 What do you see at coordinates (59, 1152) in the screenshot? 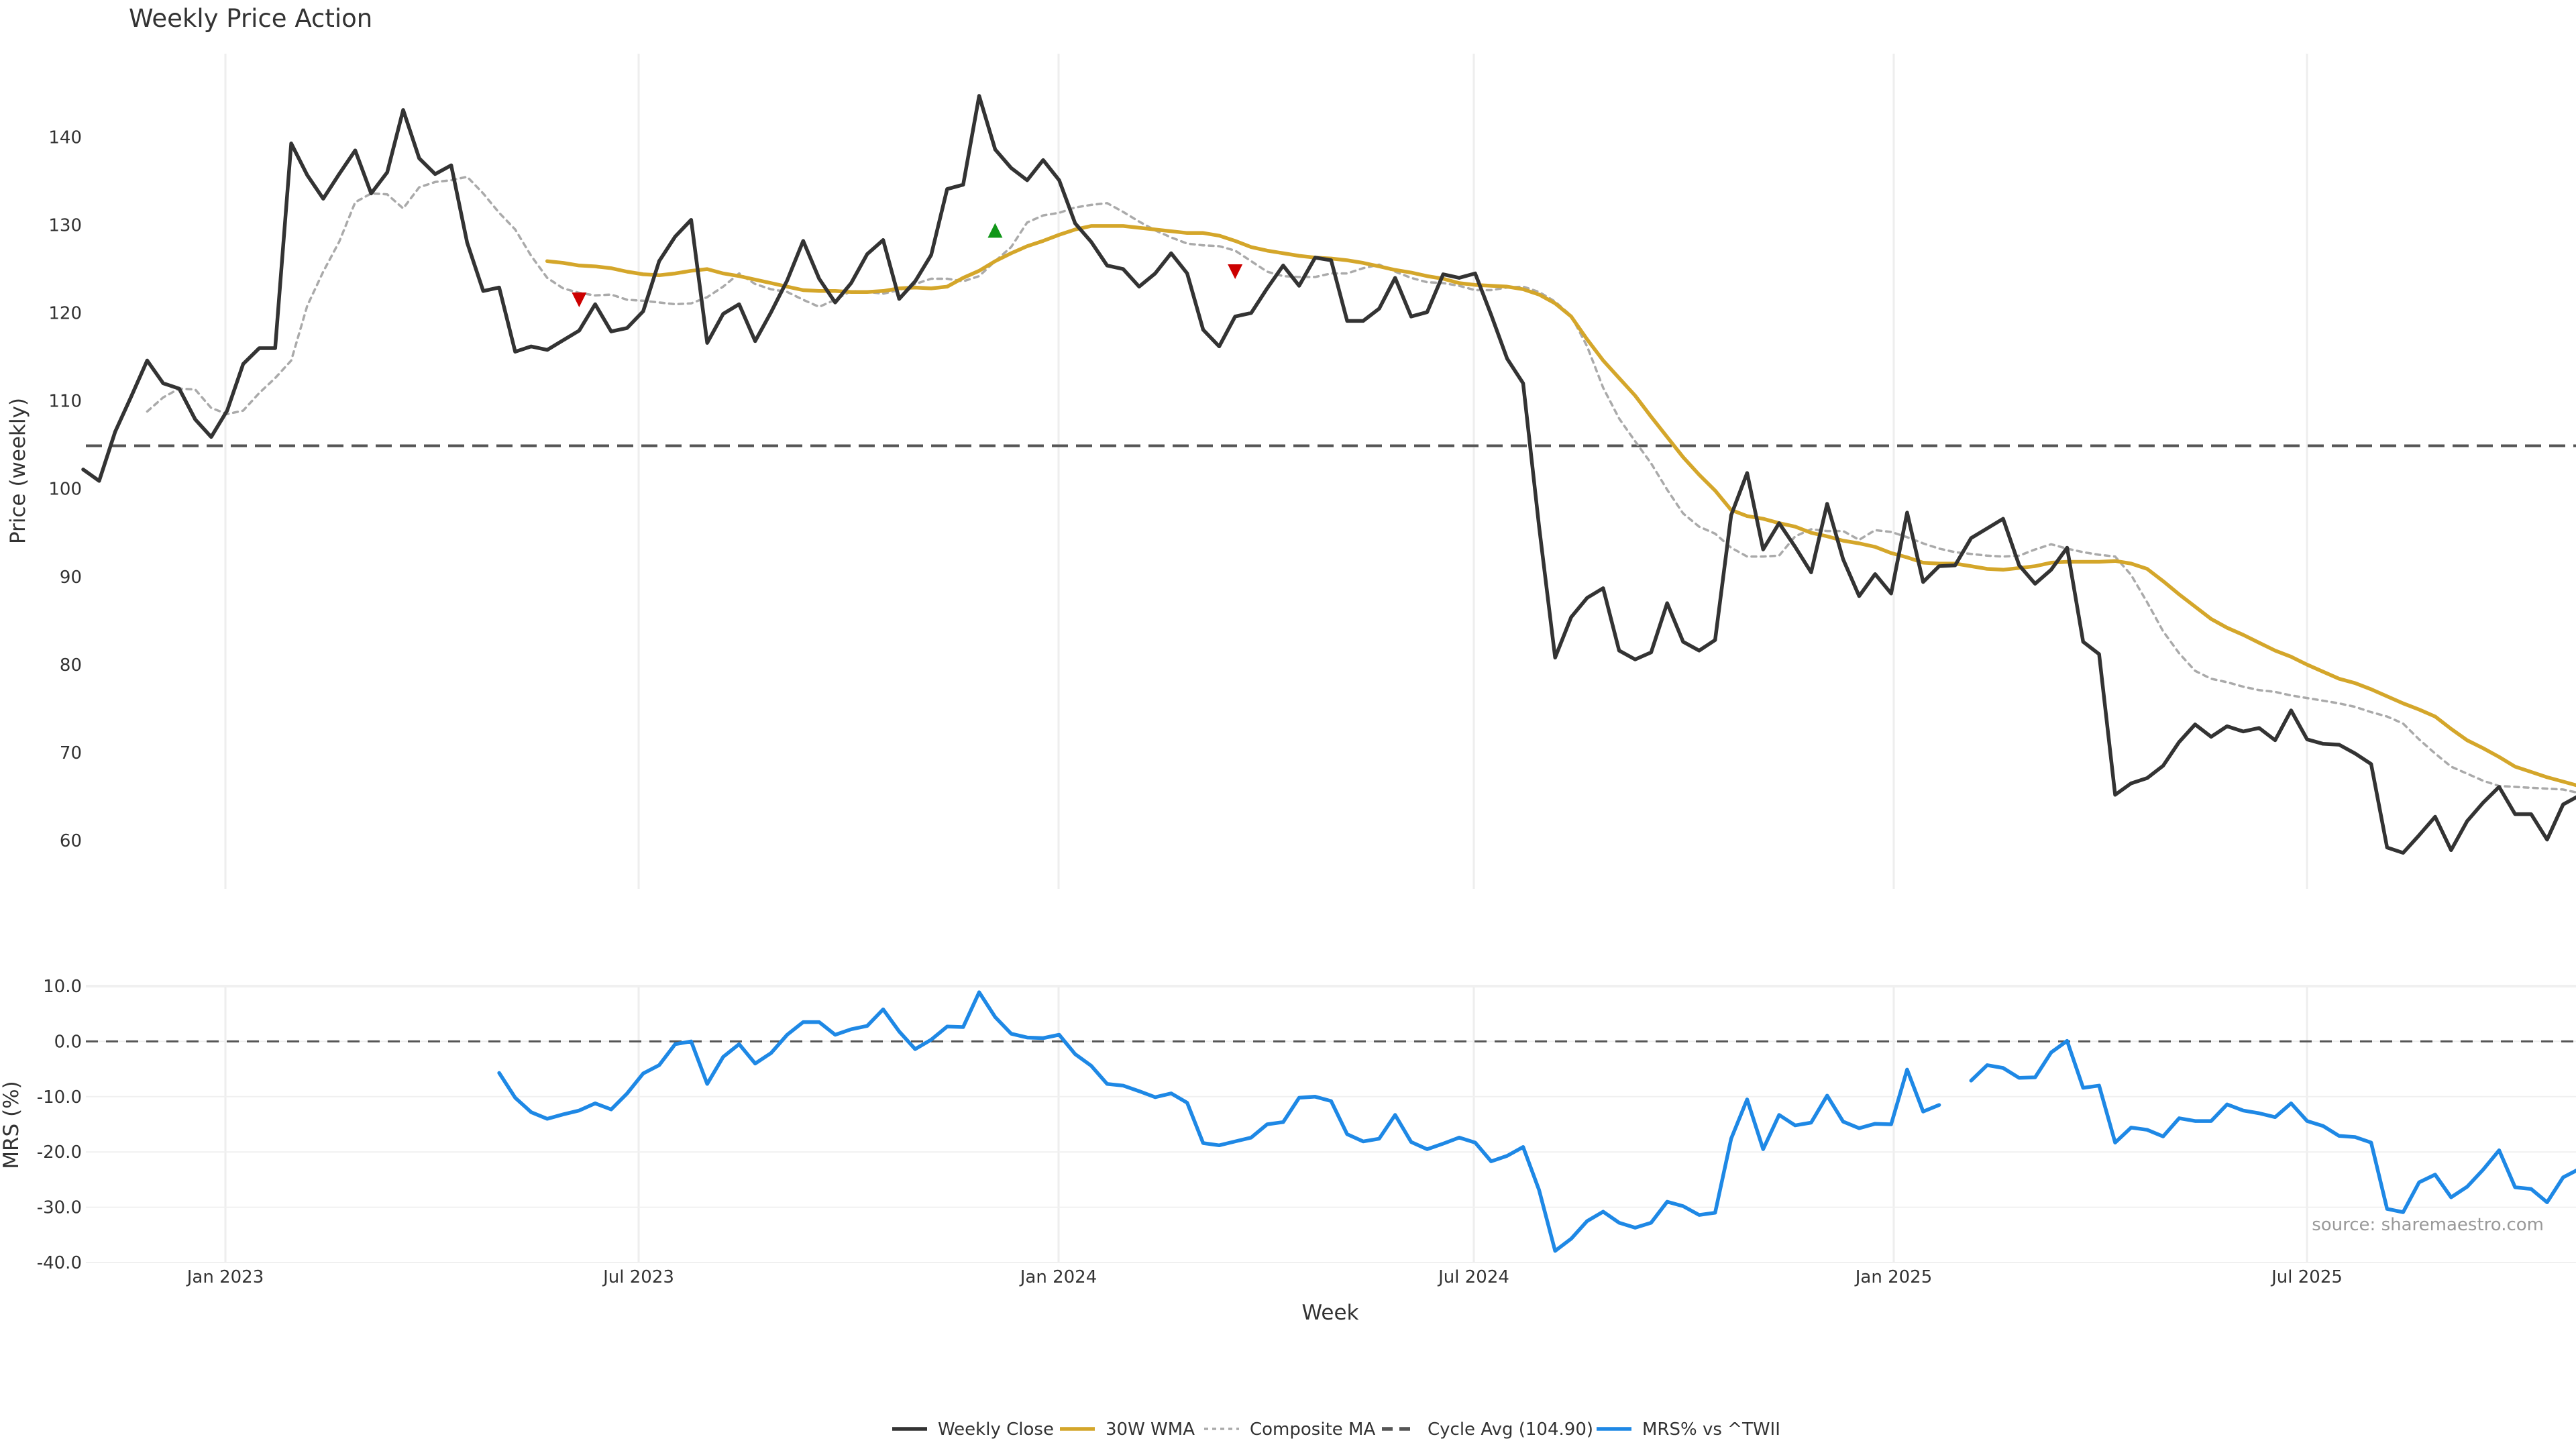
I see `mrs-y-tick-label: -20.0` at bounding box center [59, 1152].